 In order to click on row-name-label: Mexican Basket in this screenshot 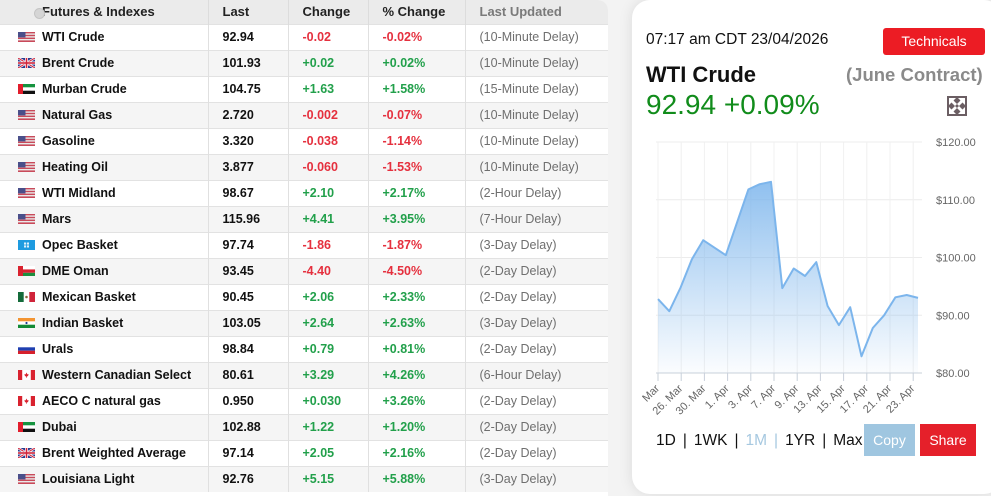, I will do `click(89, 297)`.